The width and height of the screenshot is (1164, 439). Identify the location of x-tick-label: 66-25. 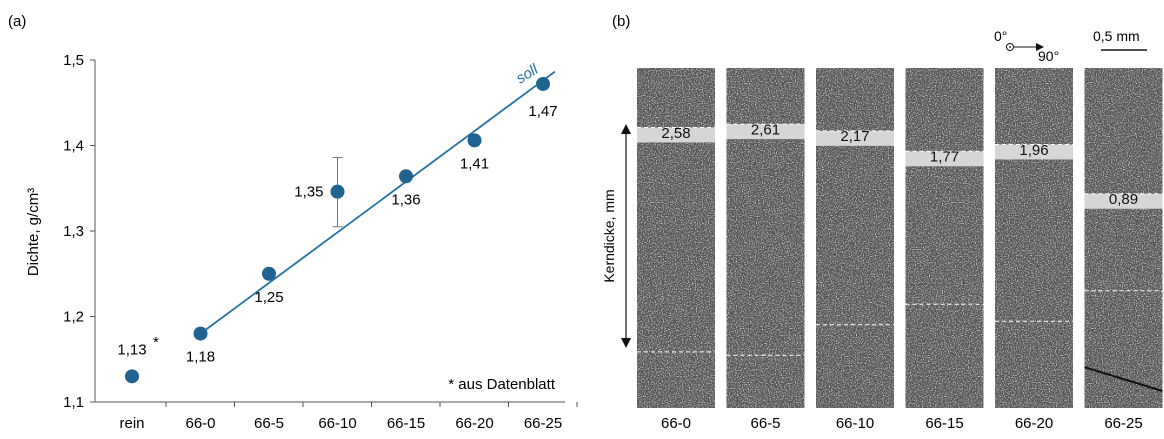
(543, 423).